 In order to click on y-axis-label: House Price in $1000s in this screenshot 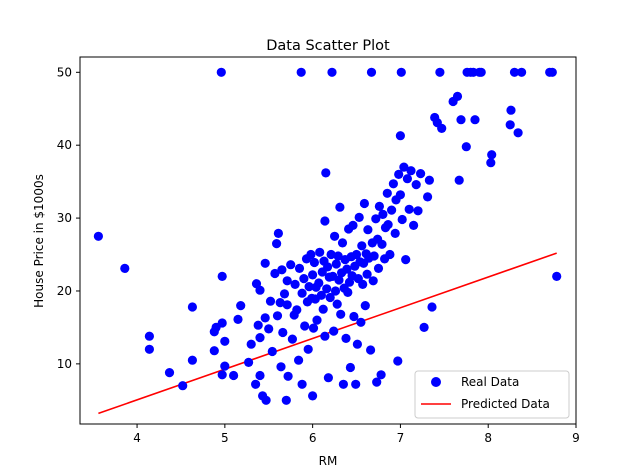, I will do `click(39, 241)`.